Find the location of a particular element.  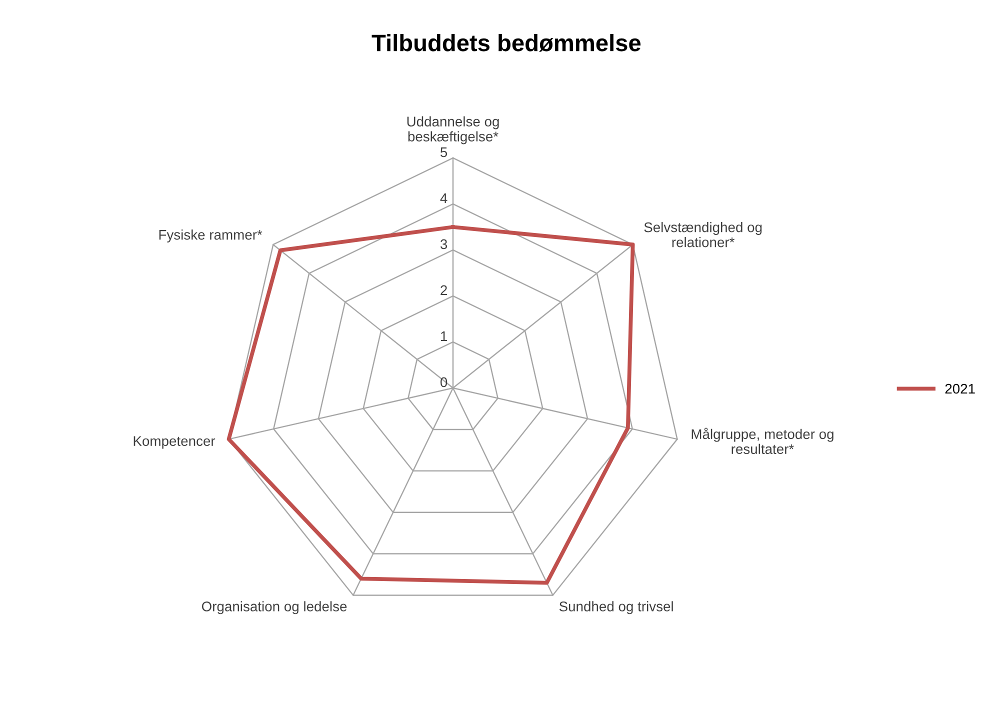

y-tick-label: 4 is located at coordinates (444, 198).